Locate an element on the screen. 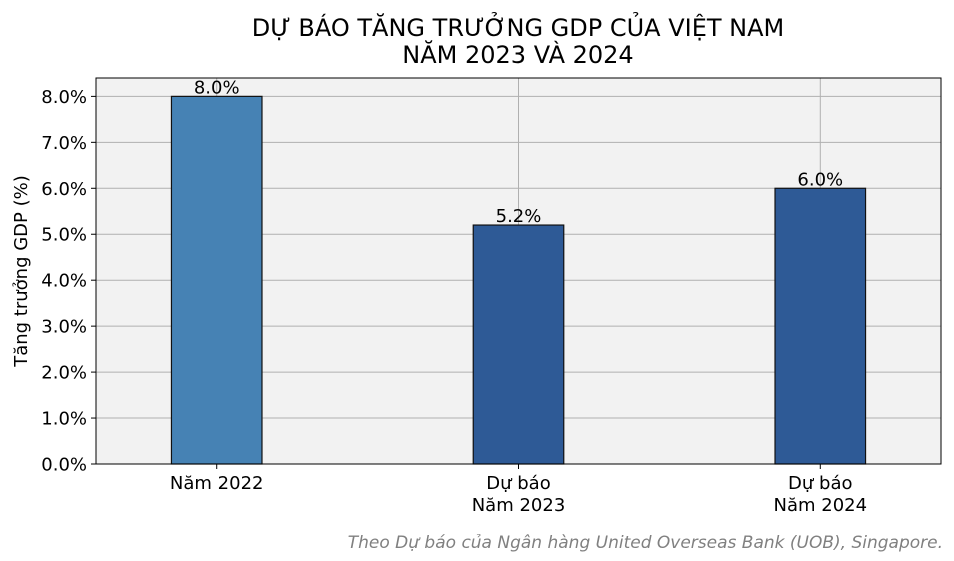 The image size is (954, 561). y-tick-label: 1.0% is located at coordinates (64, 419).